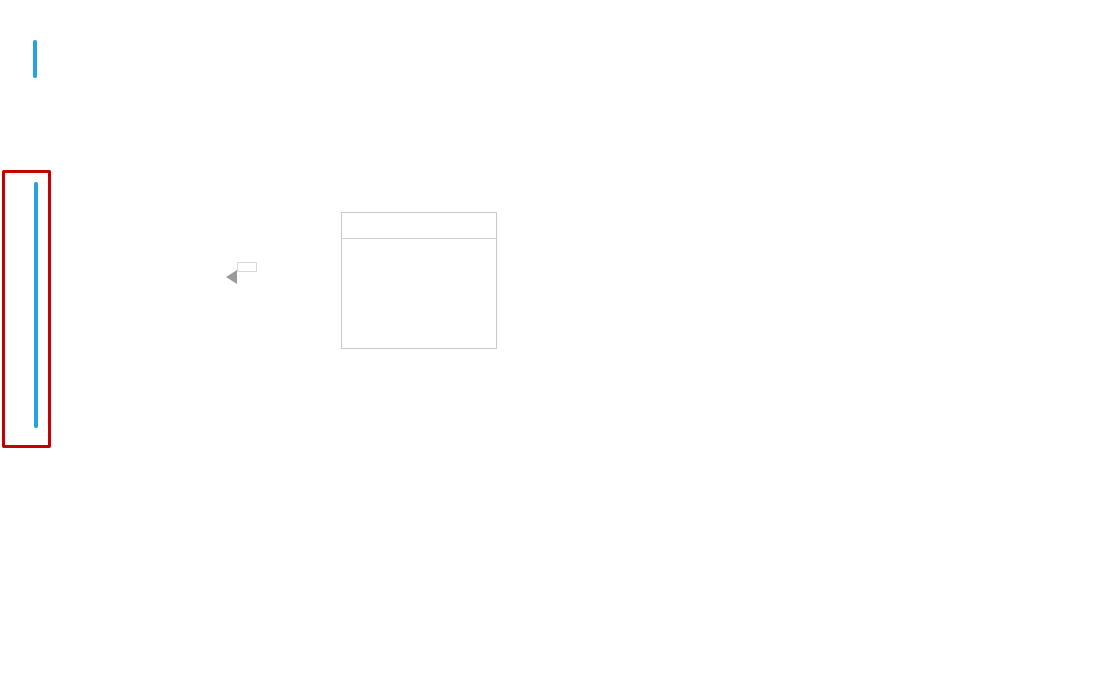 The width and height of the screenshot is (1107, 686). I want to click on layer-toggle-toolbar, so click(553, 626).